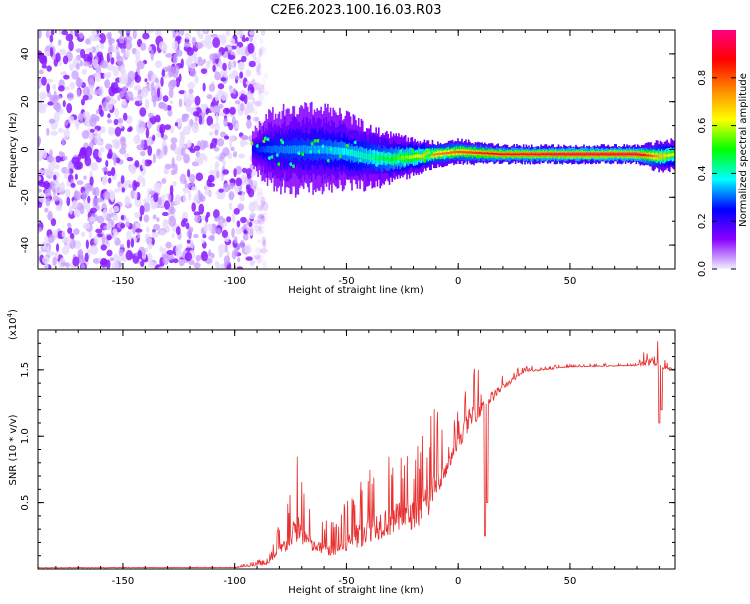 This screenshot has width=750, height=604. What do you see at coordinates (25, 54) in the screenshot?
I see `spectrogram-y-tick-label: 40` at bounding box center [25, 54].